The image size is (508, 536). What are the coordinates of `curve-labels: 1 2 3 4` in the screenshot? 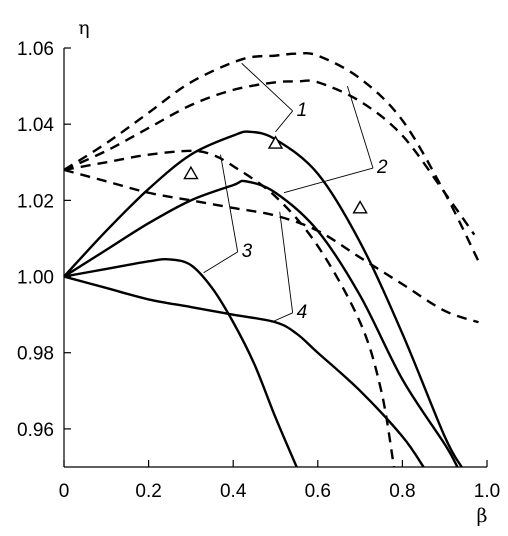 It's located at (315, 211).